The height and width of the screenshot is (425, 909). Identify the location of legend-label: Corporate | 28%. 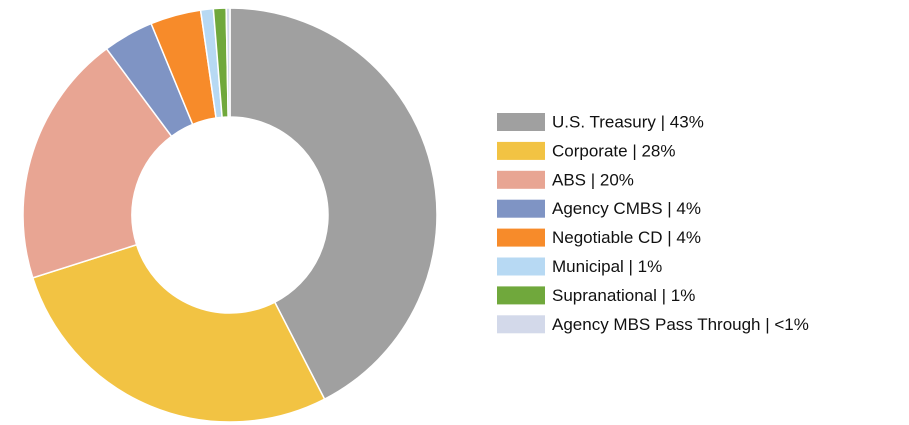
(613, 150).